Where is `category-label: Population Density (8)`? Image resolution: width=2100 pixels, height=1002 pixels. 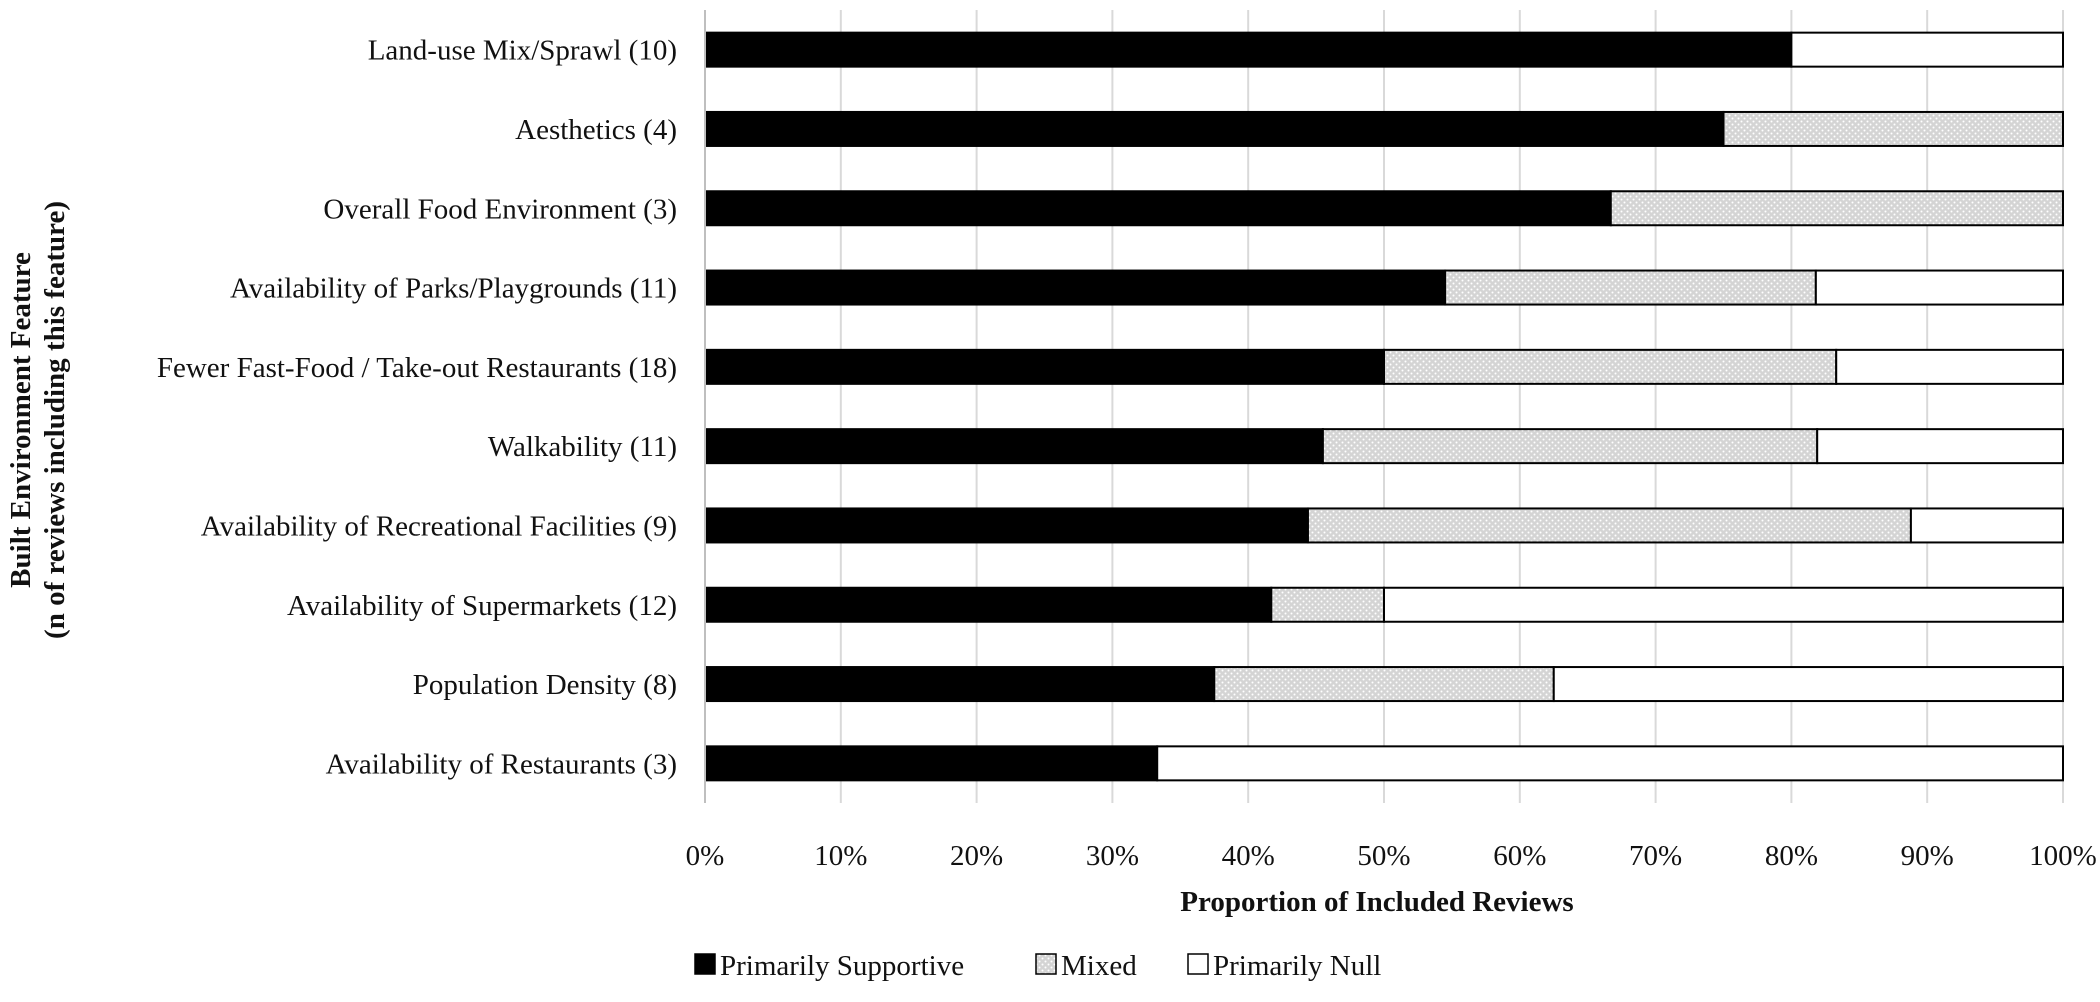 category-label: Population Density (8) is located at coordinates (545, 685).